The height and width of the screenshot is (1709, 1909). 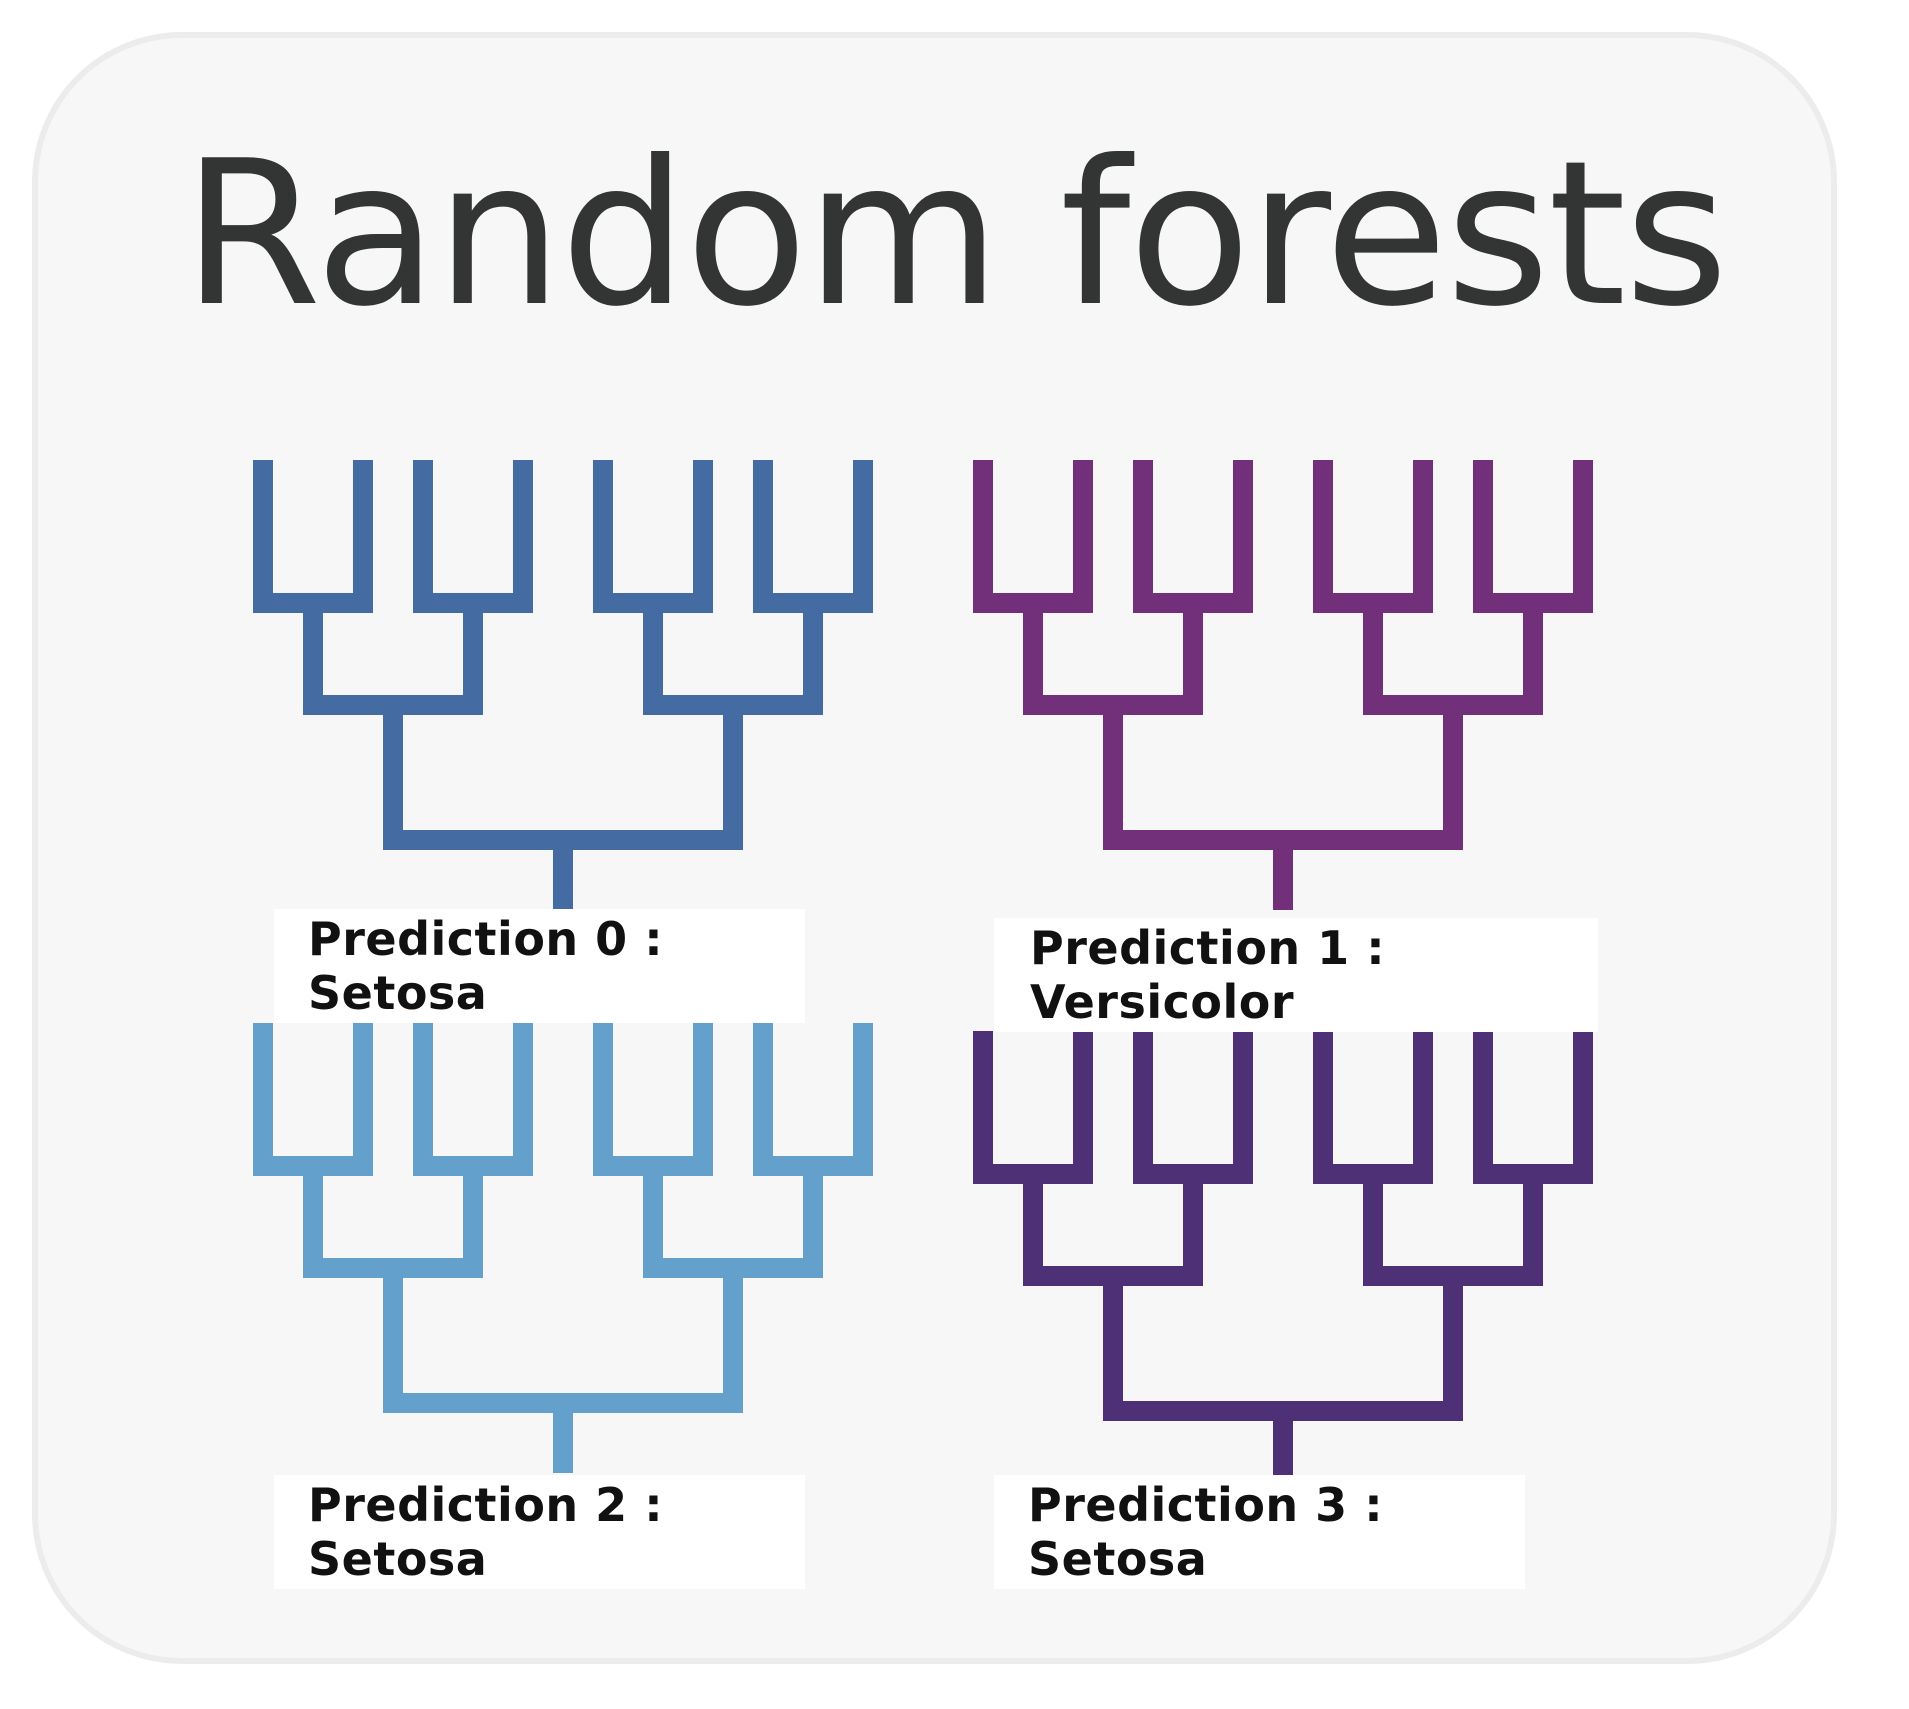 I want to click on prediction-label-1: Prediction 1 : Versicolor, so click(x=1296, y=975).